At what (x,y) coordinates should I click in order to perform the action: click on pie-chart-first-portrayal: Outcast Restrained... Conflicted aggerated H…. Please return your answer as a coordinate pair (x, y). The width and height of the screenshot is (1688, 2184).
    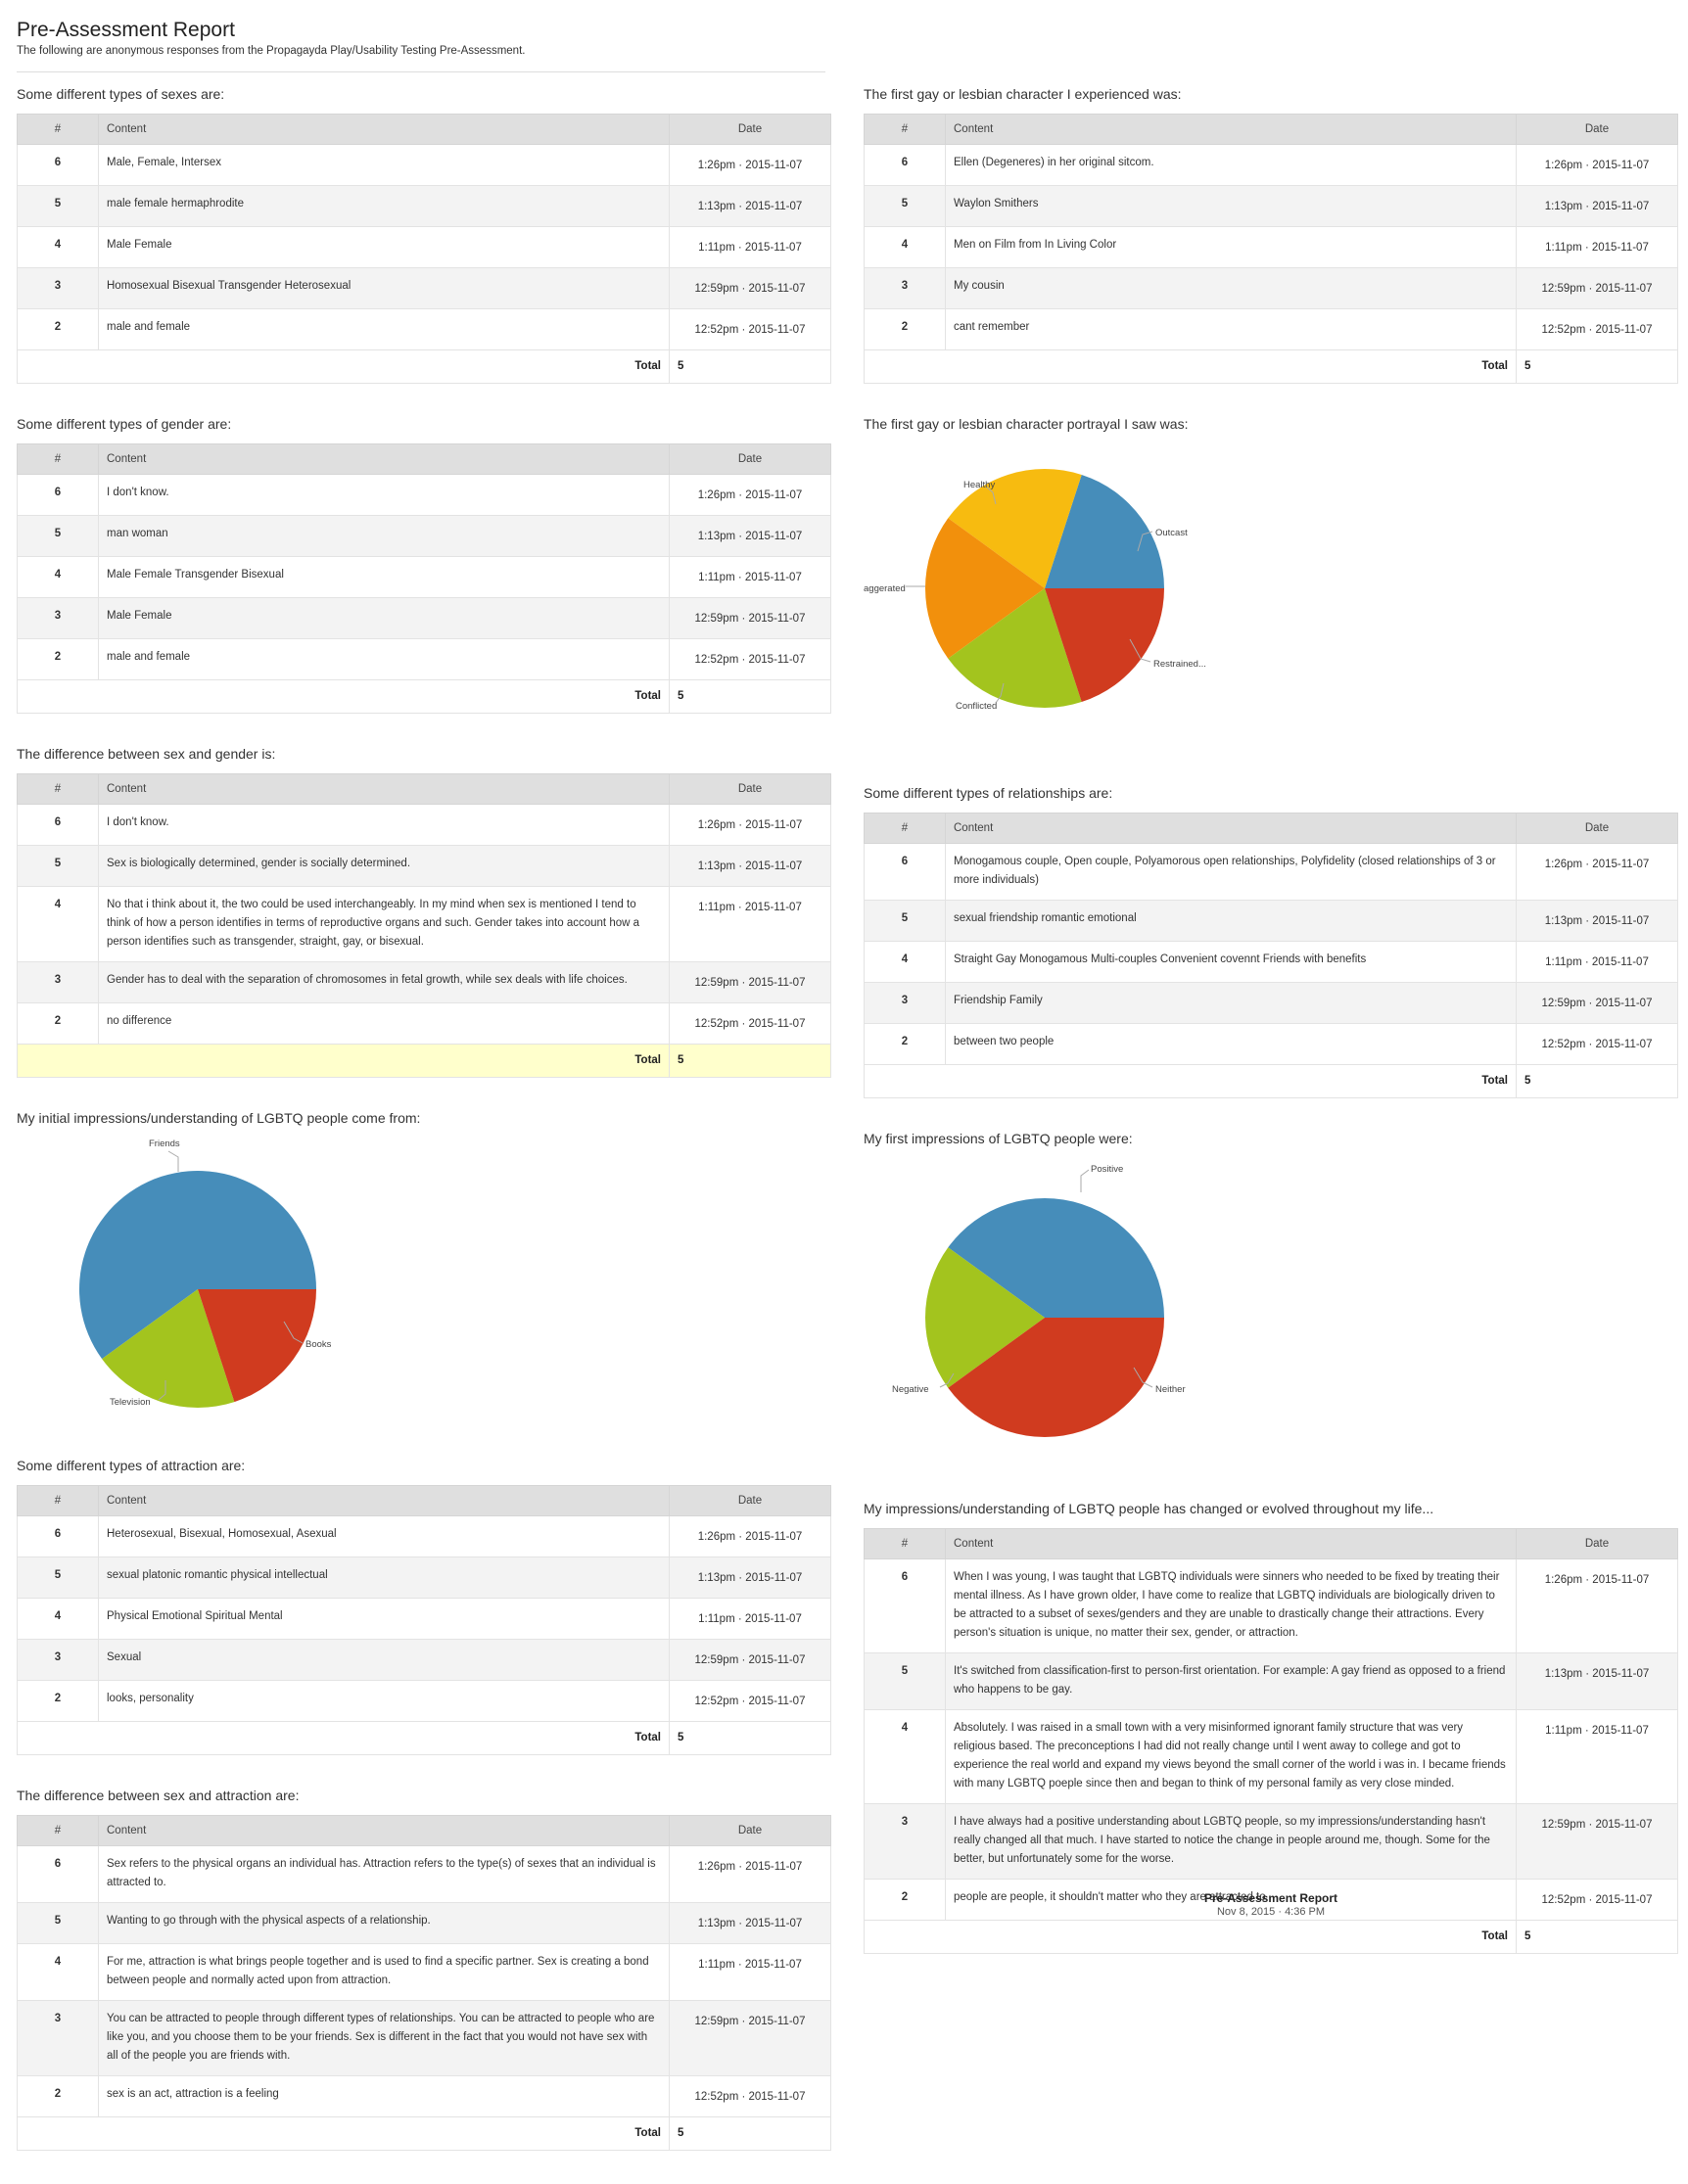
    Looking at the image, I should click on (1271, 600).